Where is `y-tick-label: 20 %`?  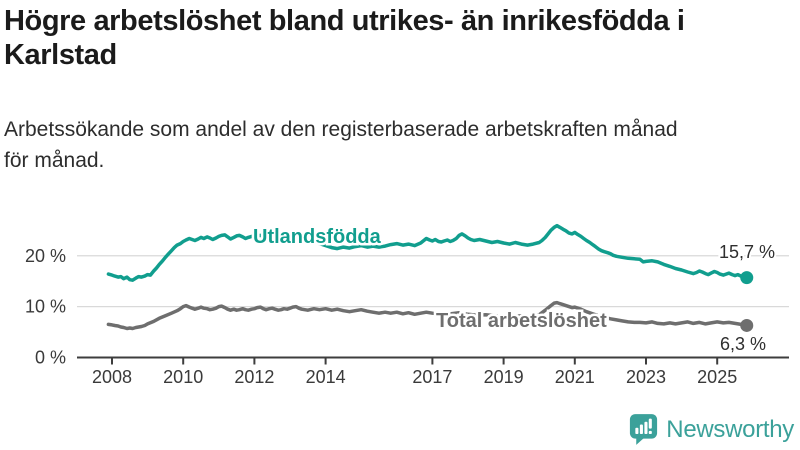
y-tick-label: 20 % is located at coordinates (45, 256).